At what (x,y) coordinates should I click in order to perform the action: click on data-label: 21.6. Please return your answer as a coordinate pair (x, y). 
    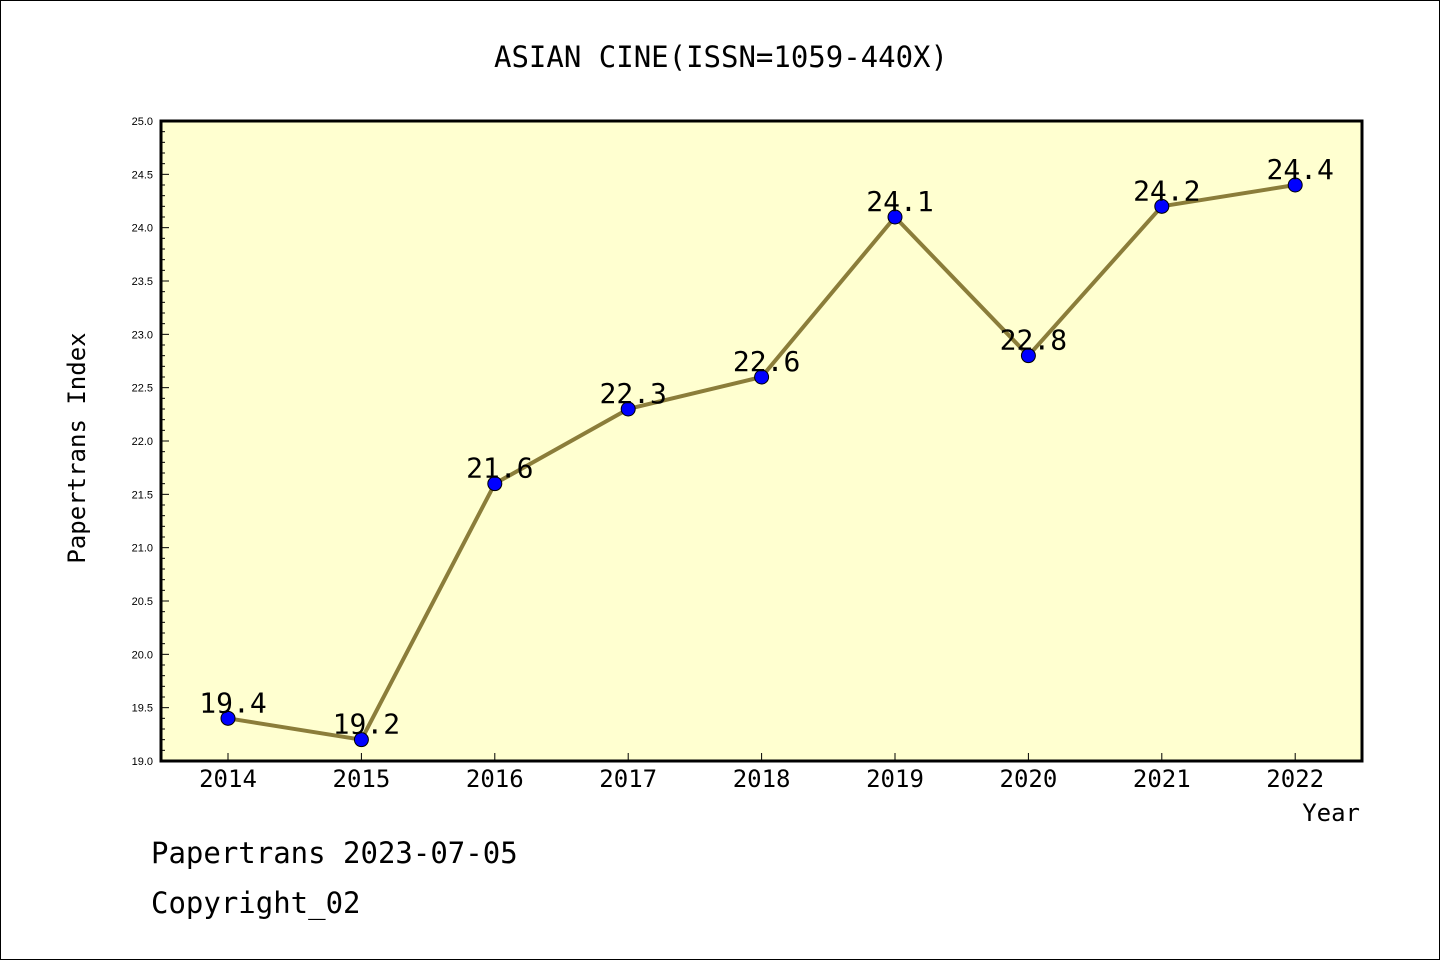
    Looking at the image, I should click on (499, 468).